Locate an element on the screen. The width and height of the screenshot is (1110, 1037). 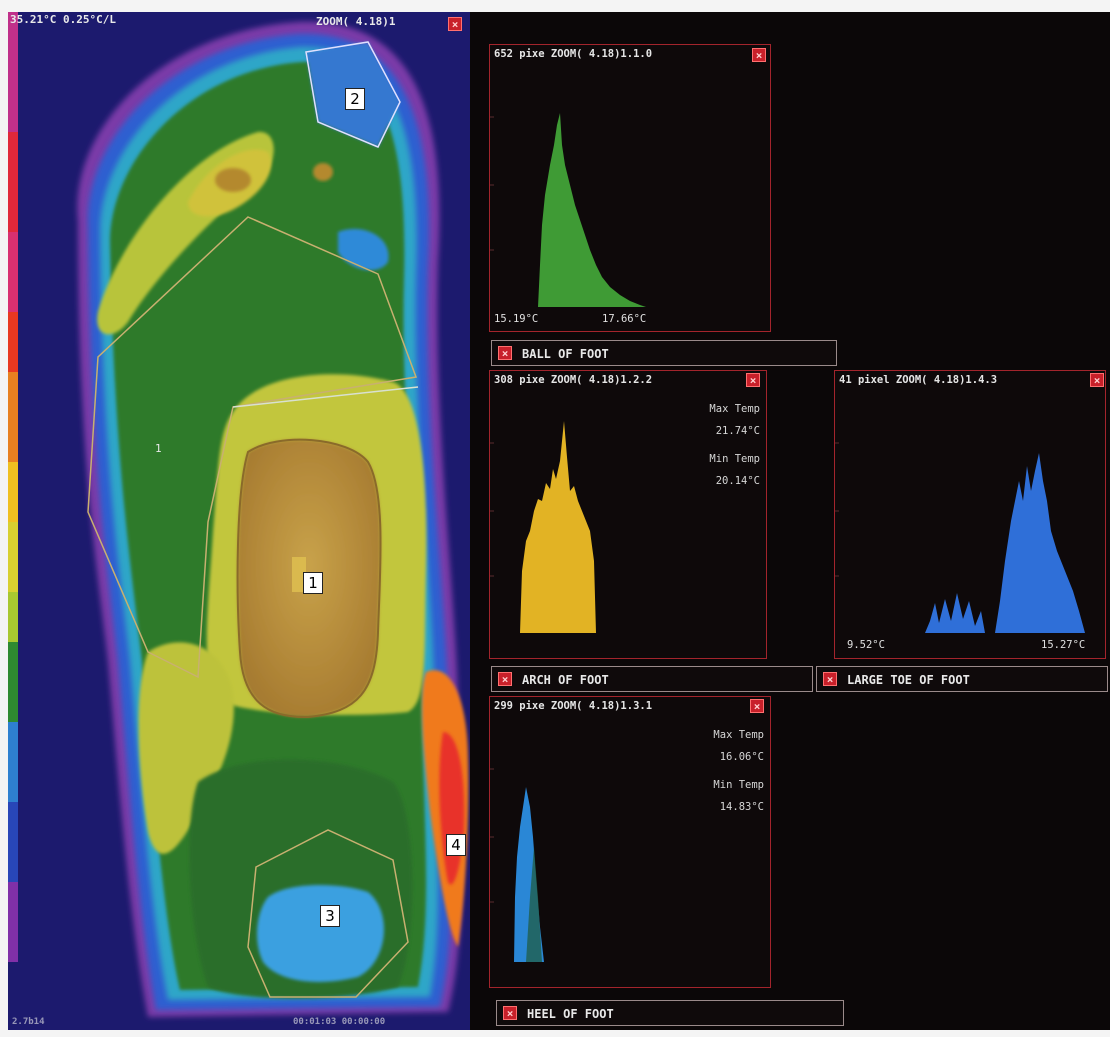
toe-histogram-chart is located at coordinates (568, 210).